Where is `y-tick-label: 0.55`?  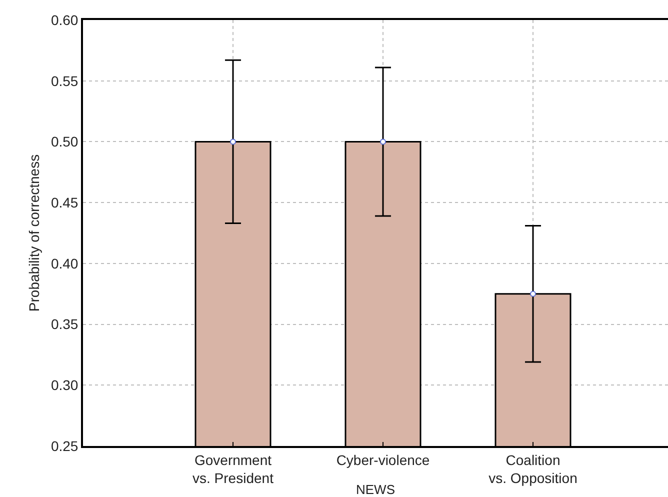
y-tick-label: 0.55 is located at coordinates (64, 80).